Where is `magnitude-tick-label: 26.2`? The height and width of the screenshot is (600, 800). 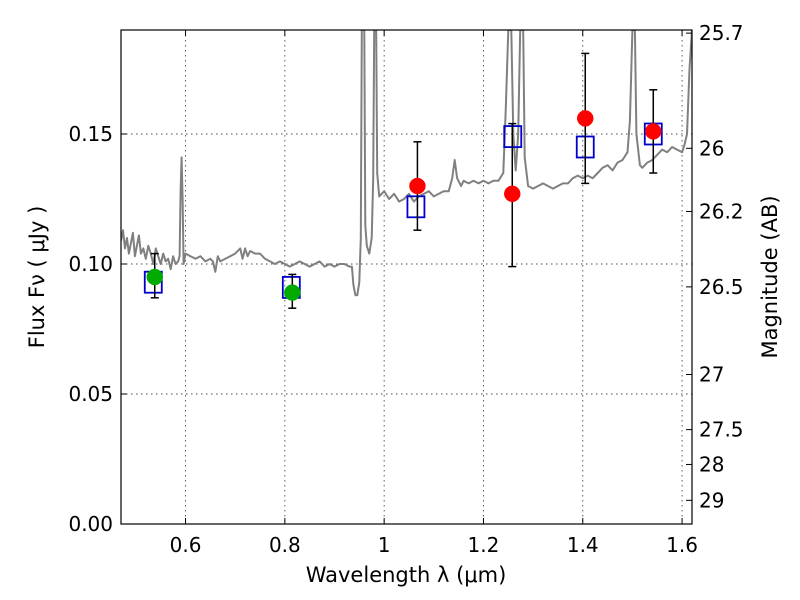
magnitude-tick-label: 26.2 is located at coordinates (721, 211).